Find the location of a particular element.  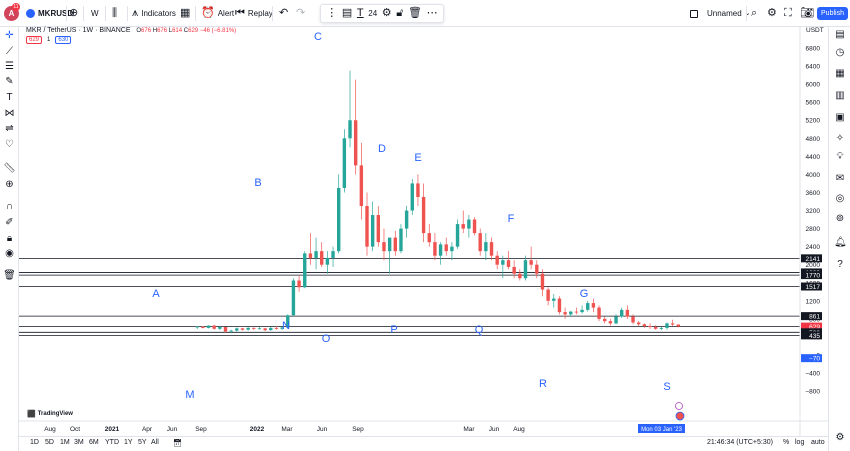

range-5d: 5D is located at coordinates (49, 442).